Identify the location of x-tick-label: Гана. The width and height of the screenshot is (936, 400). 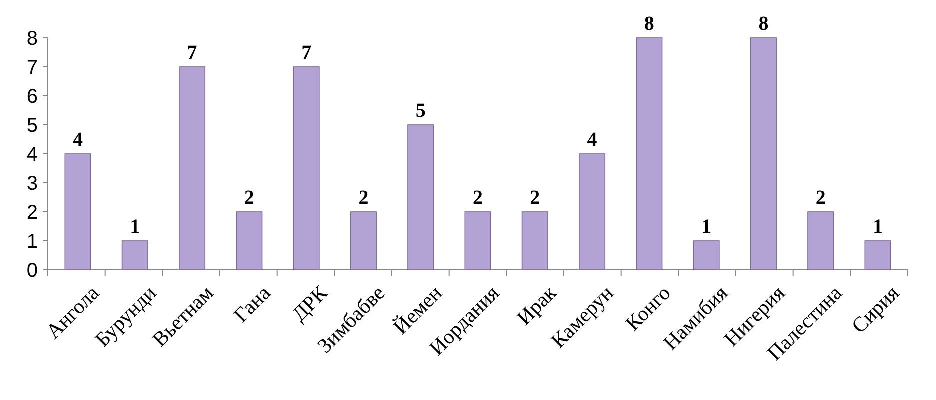
(252, 304).